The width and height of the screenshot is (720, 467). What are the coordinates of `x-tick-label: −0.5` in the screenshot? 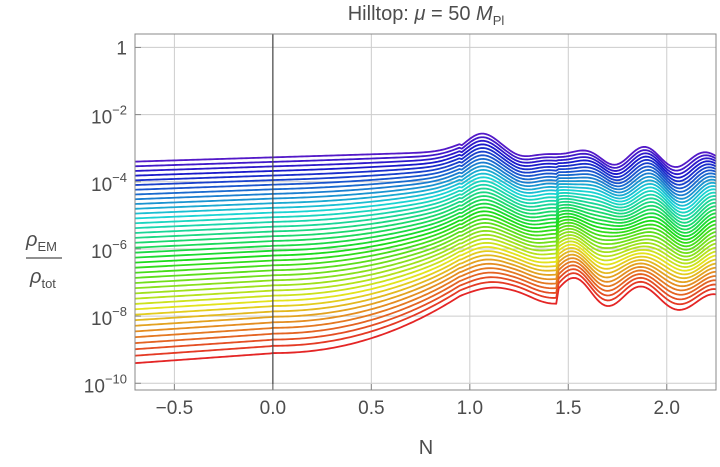 It's located at (175, 408).